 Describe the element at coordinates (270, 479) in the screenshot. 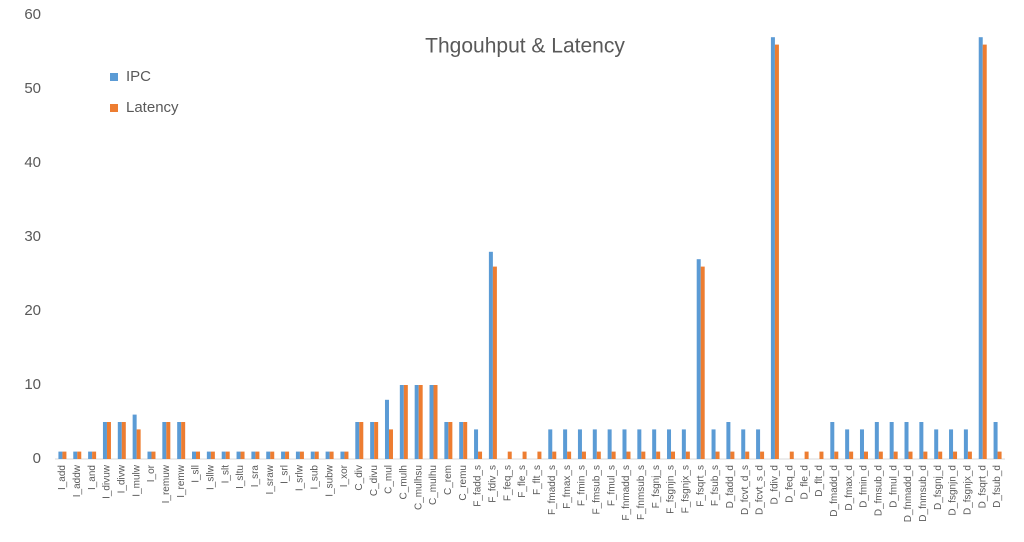

I see `x-tick-label: I_sraw` at that location.